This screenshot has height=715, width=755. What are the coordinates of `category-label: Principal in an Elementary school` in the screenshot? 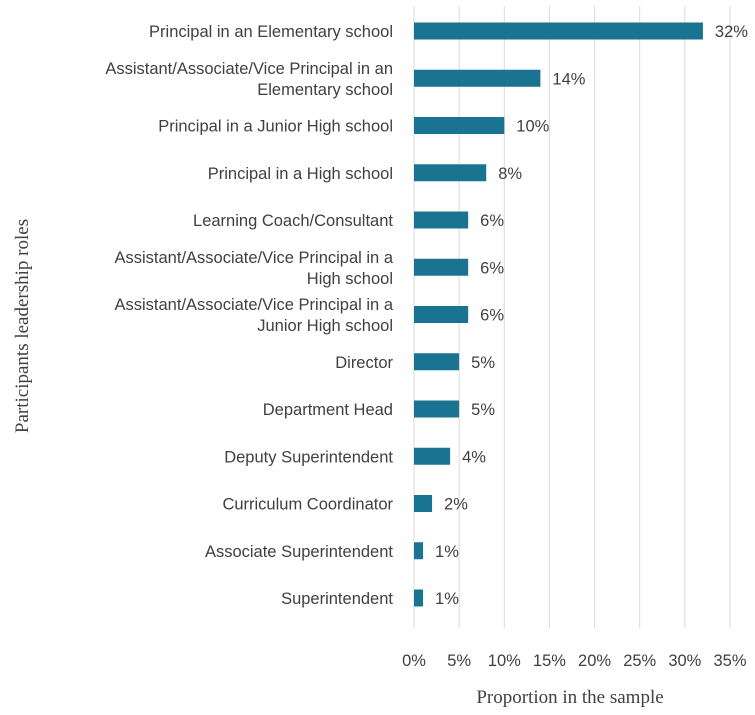 It's located at (271, 32).